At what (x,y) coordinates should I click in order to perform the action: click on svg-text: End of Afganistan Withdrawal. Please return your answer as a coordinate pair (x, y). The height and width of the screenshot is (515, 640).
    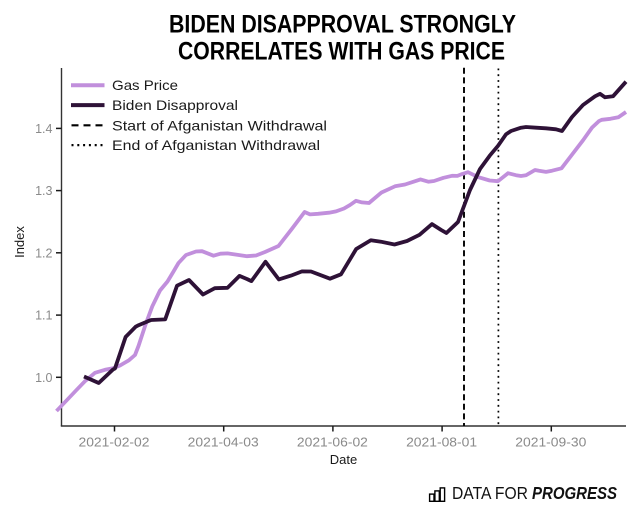
    Looking at the image, I should click on (216, 145).